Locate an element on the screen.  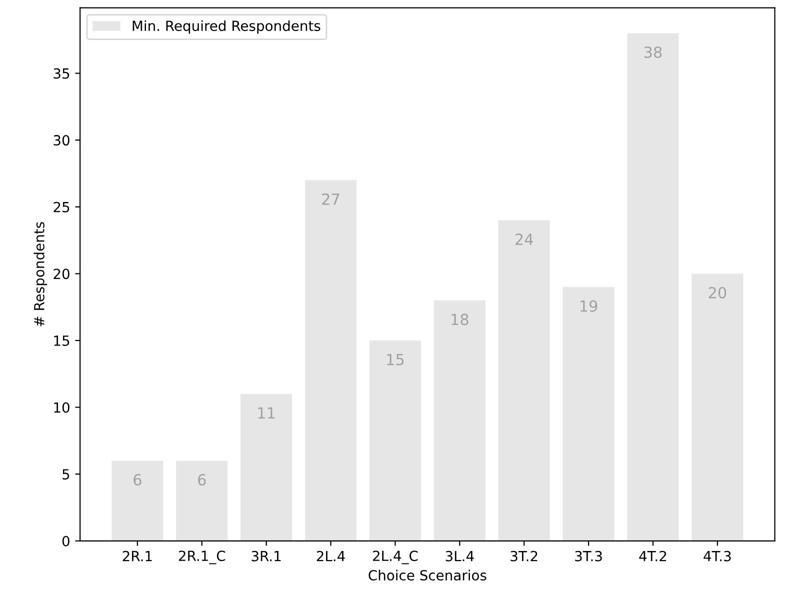
x-tick-label: 3R.1 is located at coordinates (266, 556).